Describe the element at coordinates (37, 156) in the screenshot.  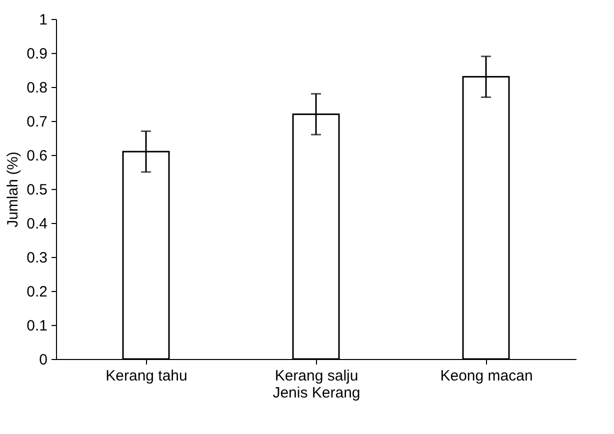
I see `y-tick-label: 0.6` at that location.